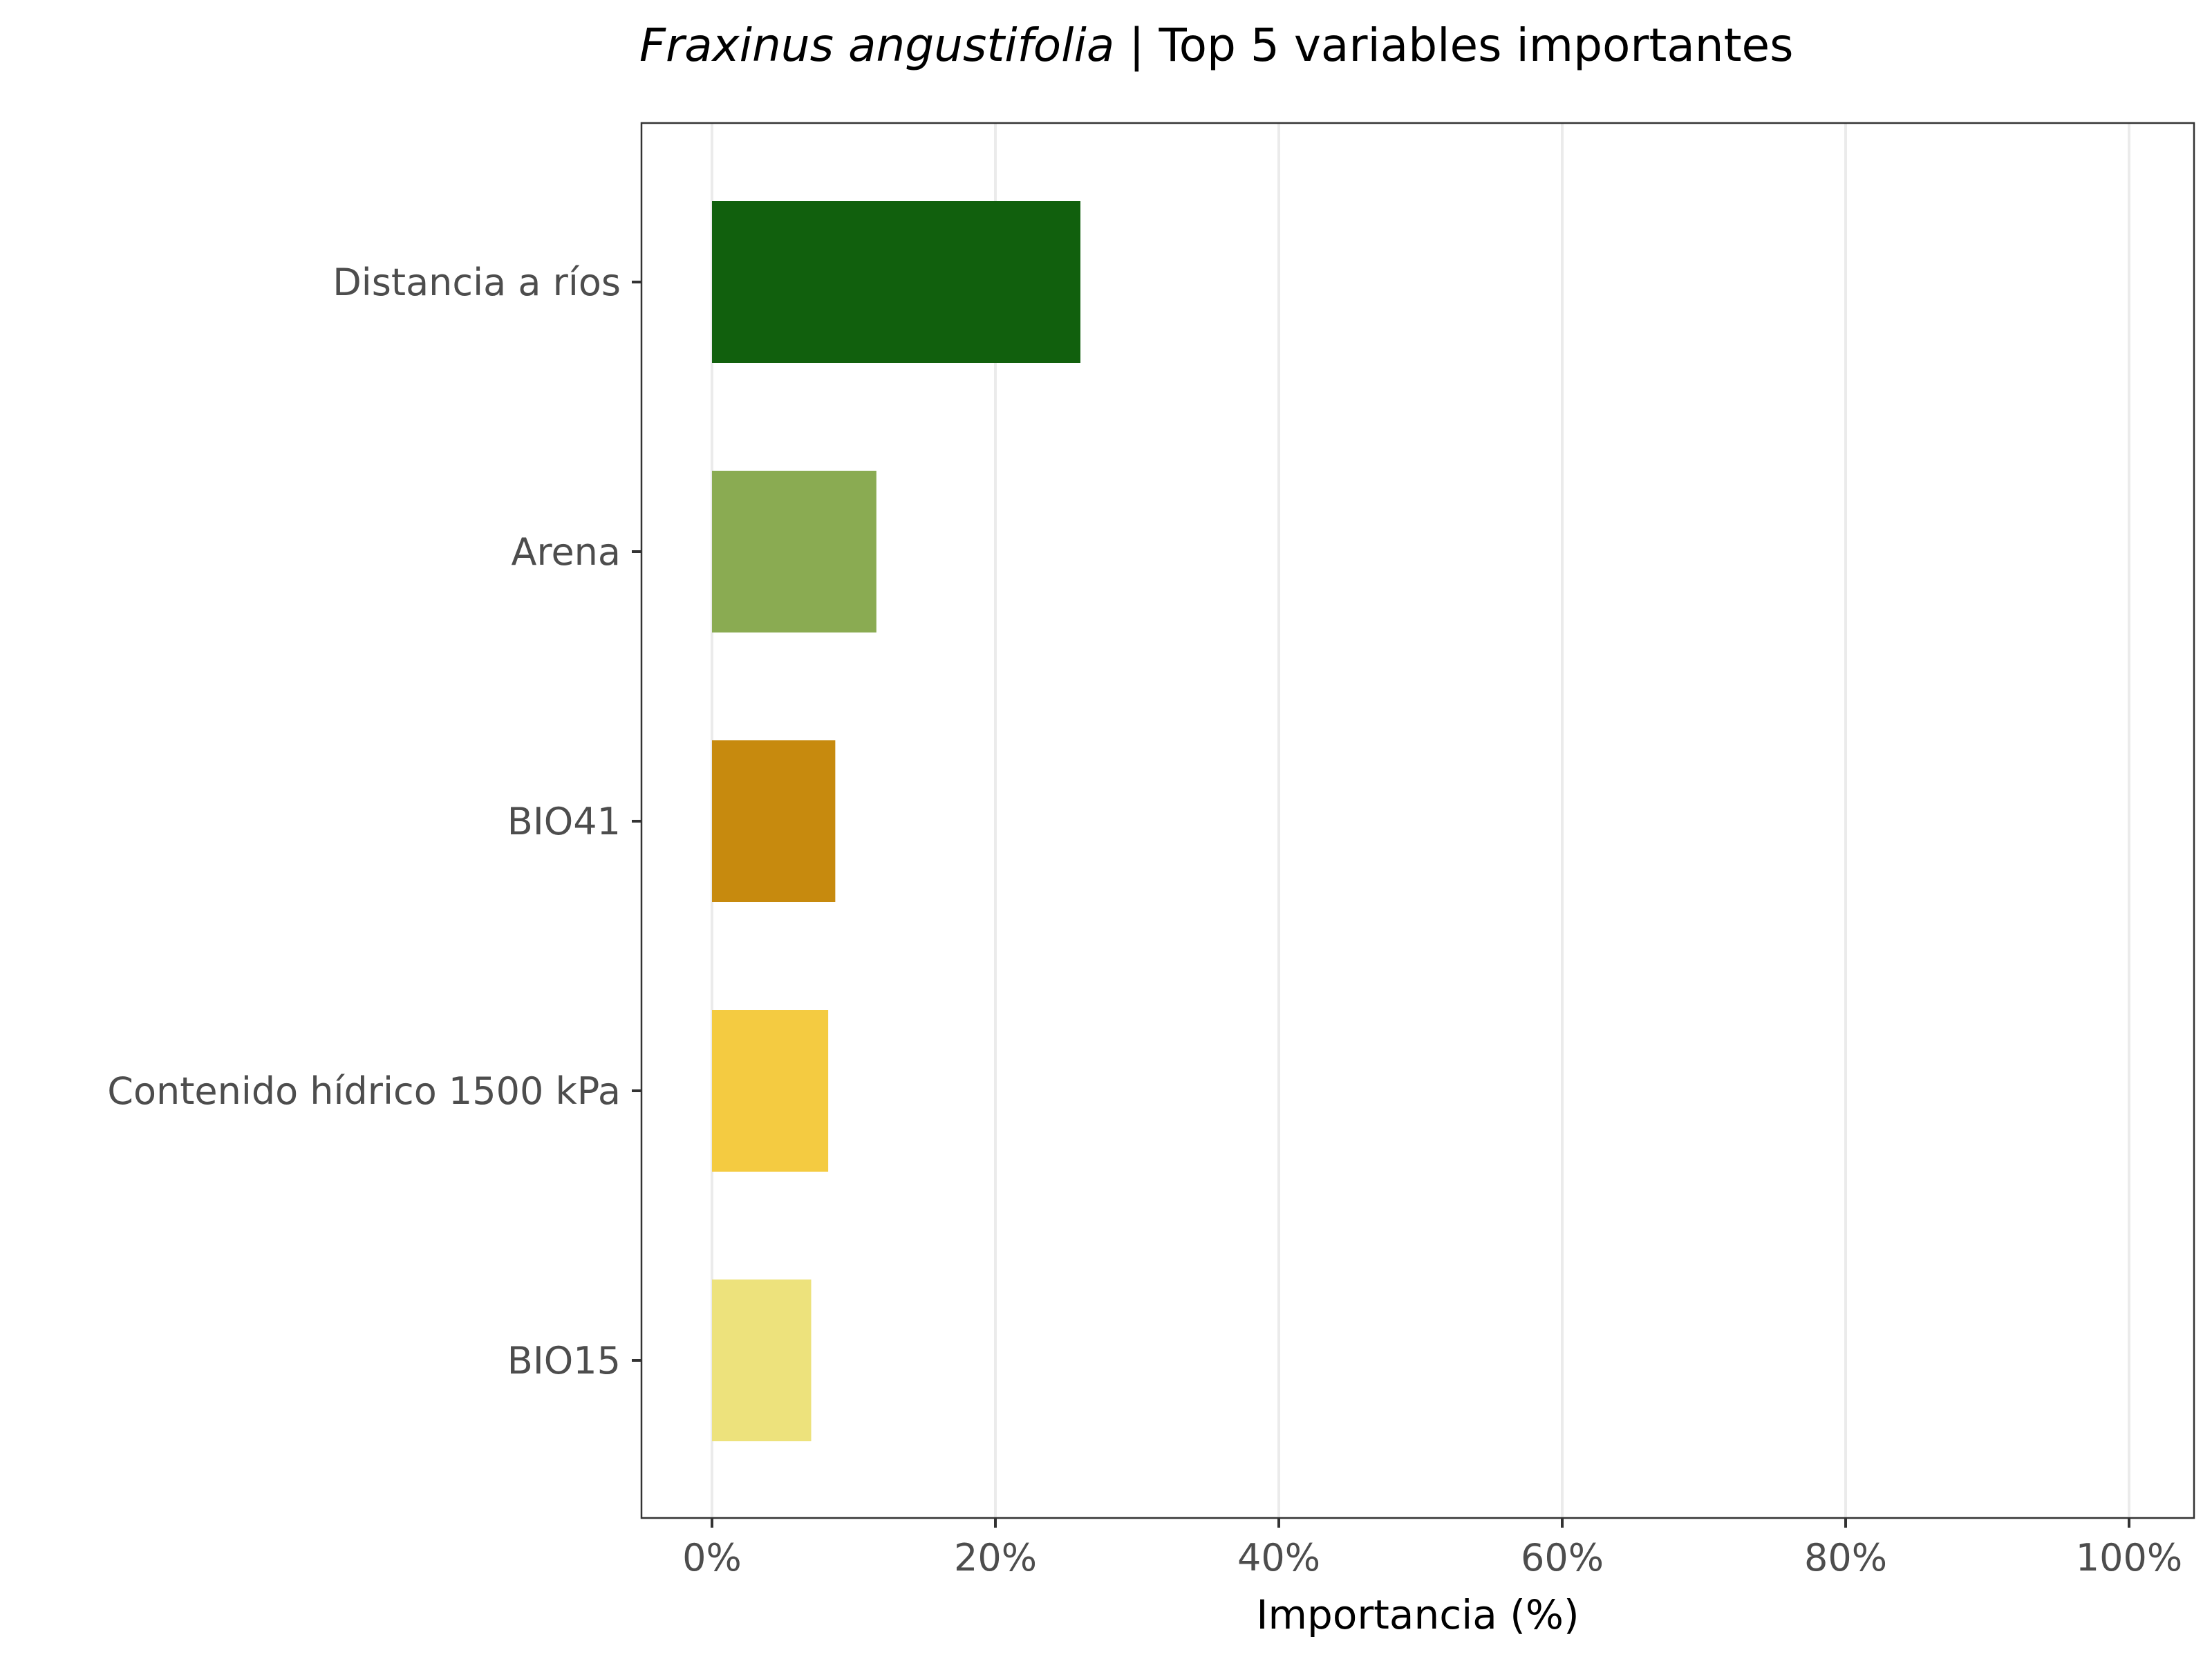 This screenshot has height=1659, width=2212. I want to click on x-tick-label: 0%, so click(712, 1558).